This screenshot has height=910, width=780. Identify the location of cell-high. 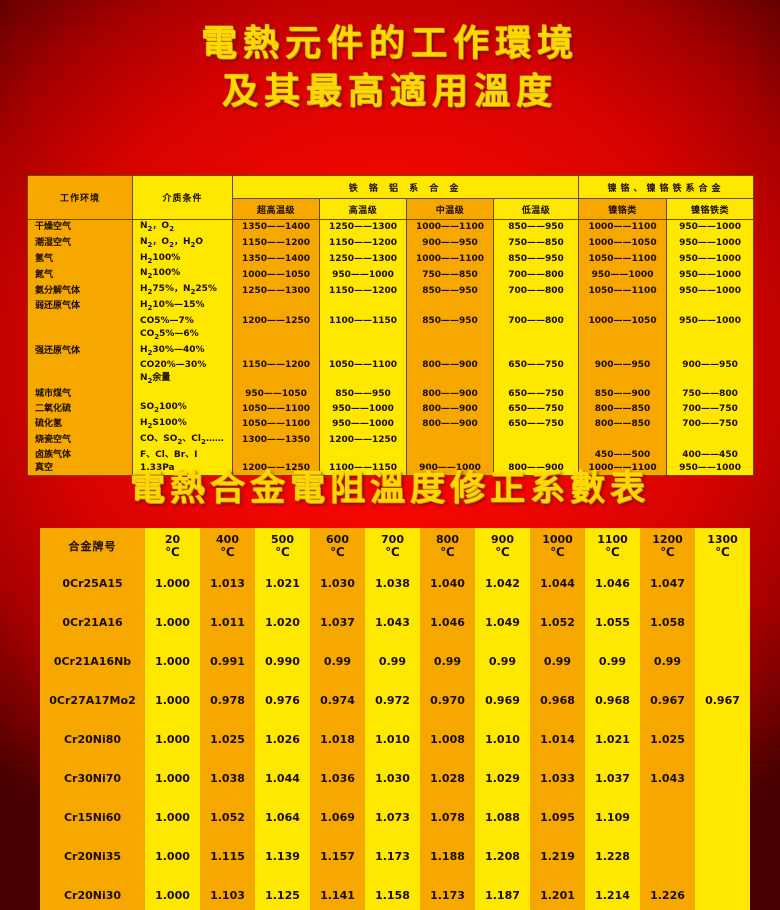
(363, 351).